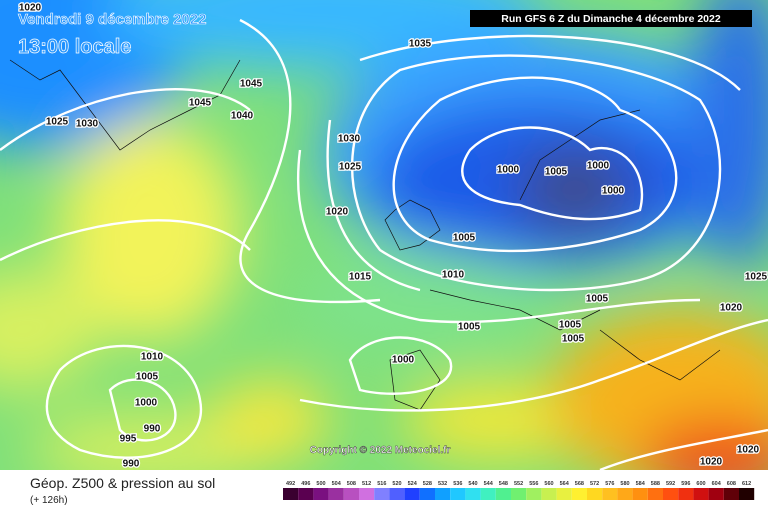 This screenshot has height=512, width=768. What do you see at coordinates (337, 484) in the screenshot?
I see `legend-label: 504` at bounding box center [337, 484].